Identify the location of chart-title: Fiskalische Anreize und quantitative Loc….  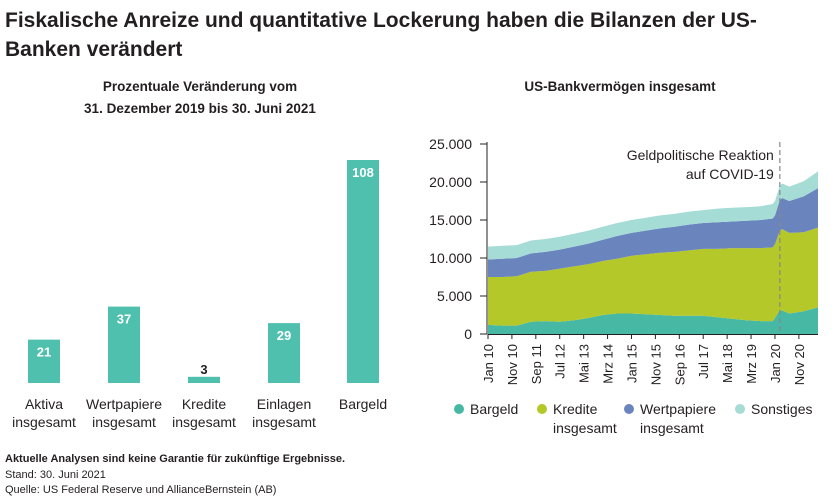
(381, 35).